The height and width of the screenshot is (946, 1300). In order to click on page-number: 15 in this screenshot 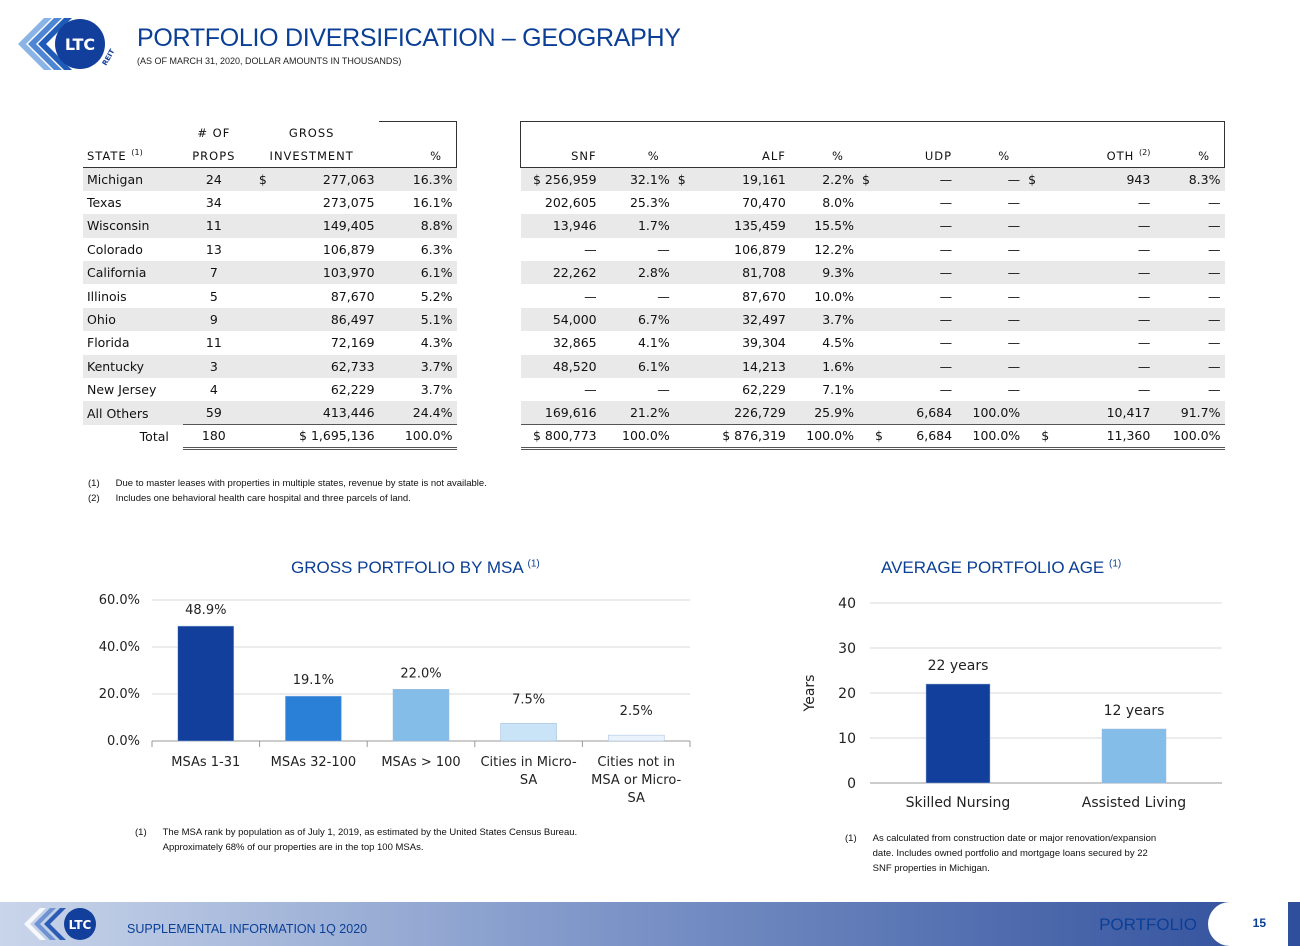, I will do `click(1259, 923)`.